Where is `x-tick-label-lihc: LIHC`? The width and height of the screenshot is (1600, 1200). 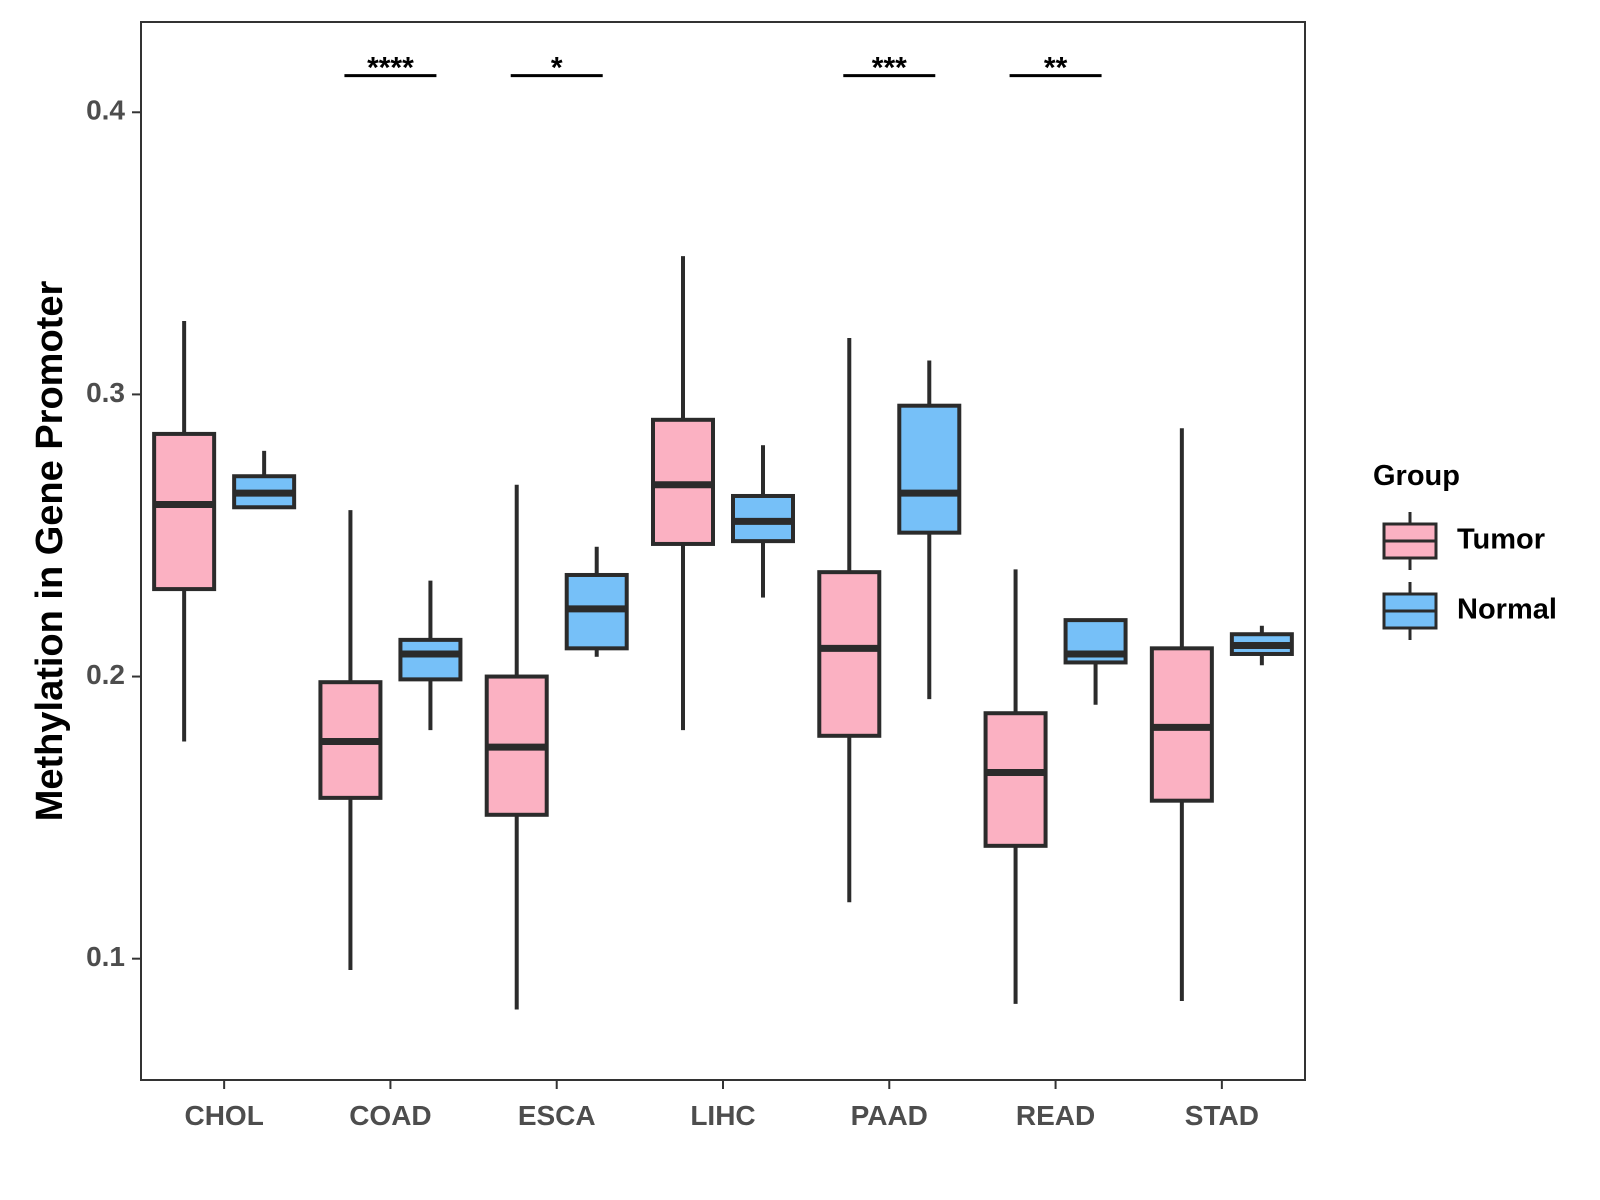
x-tick-label-lihc: LIHC is located at coordinates (722, 1115).